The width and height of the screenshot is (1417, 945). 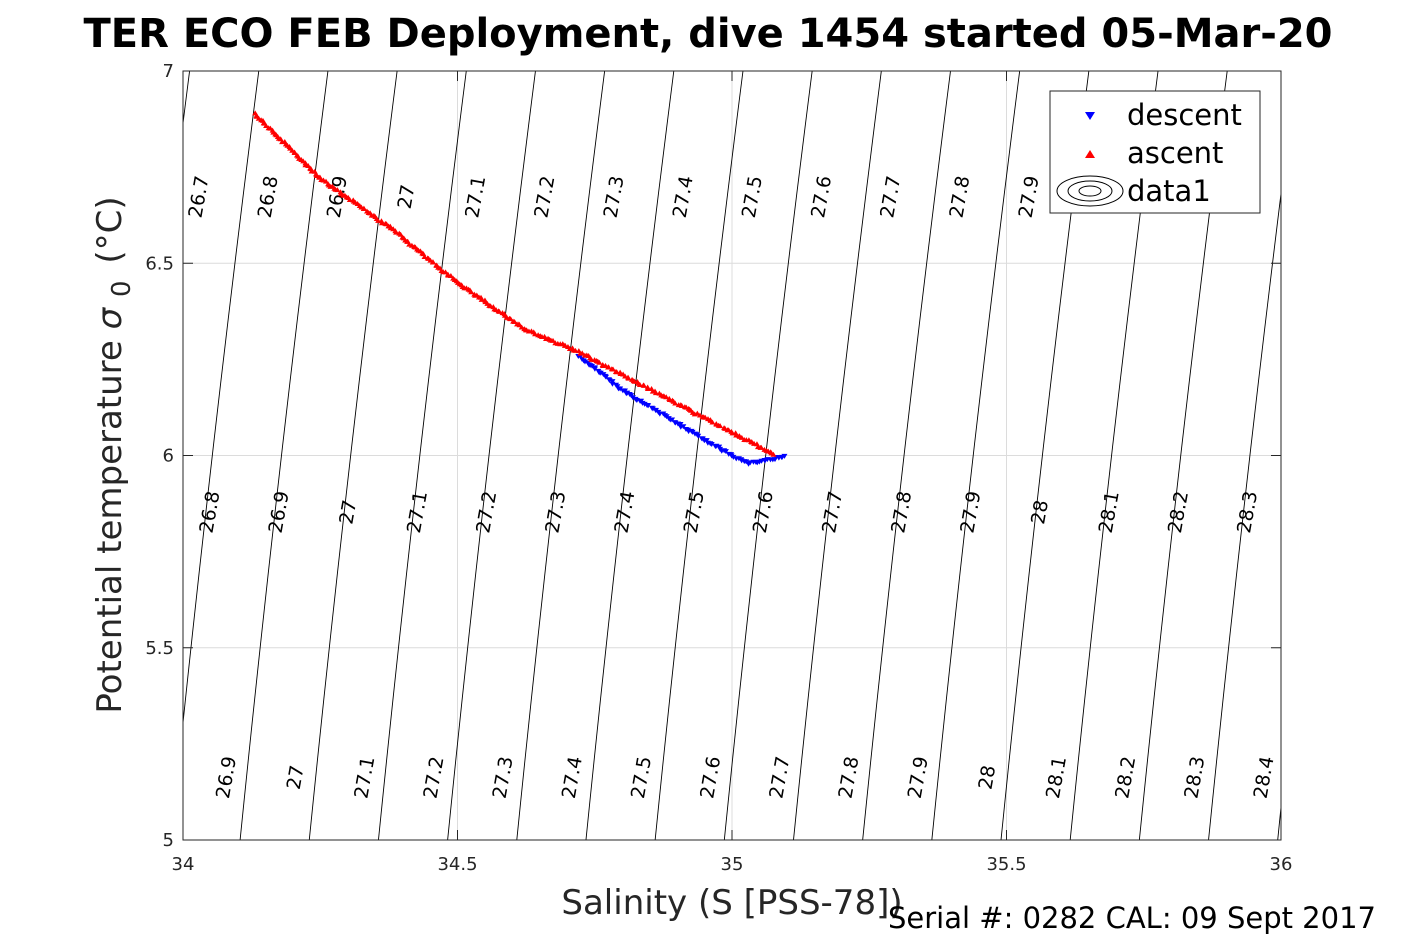 What do you see at coordinates (1040, 512) in the screenshot?
I see `contour-label-middle-12: 28` at bounding box center [1040, 512].